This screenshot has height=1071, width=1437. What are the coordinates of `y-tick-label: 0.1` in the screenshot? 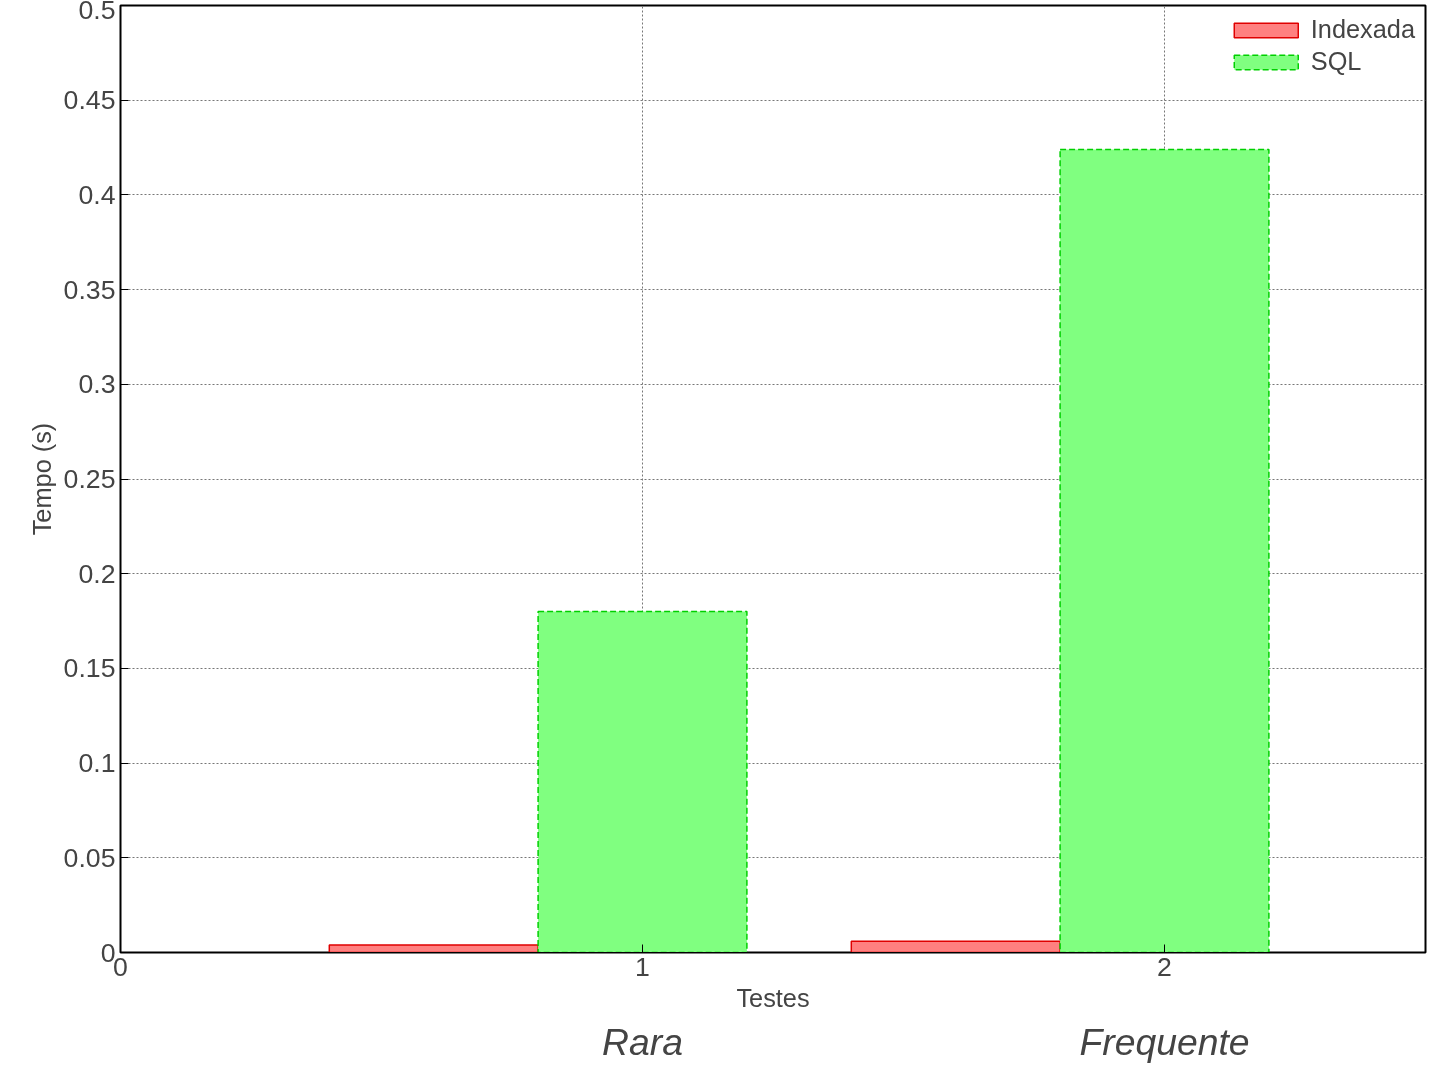 It's located at (97, 763).